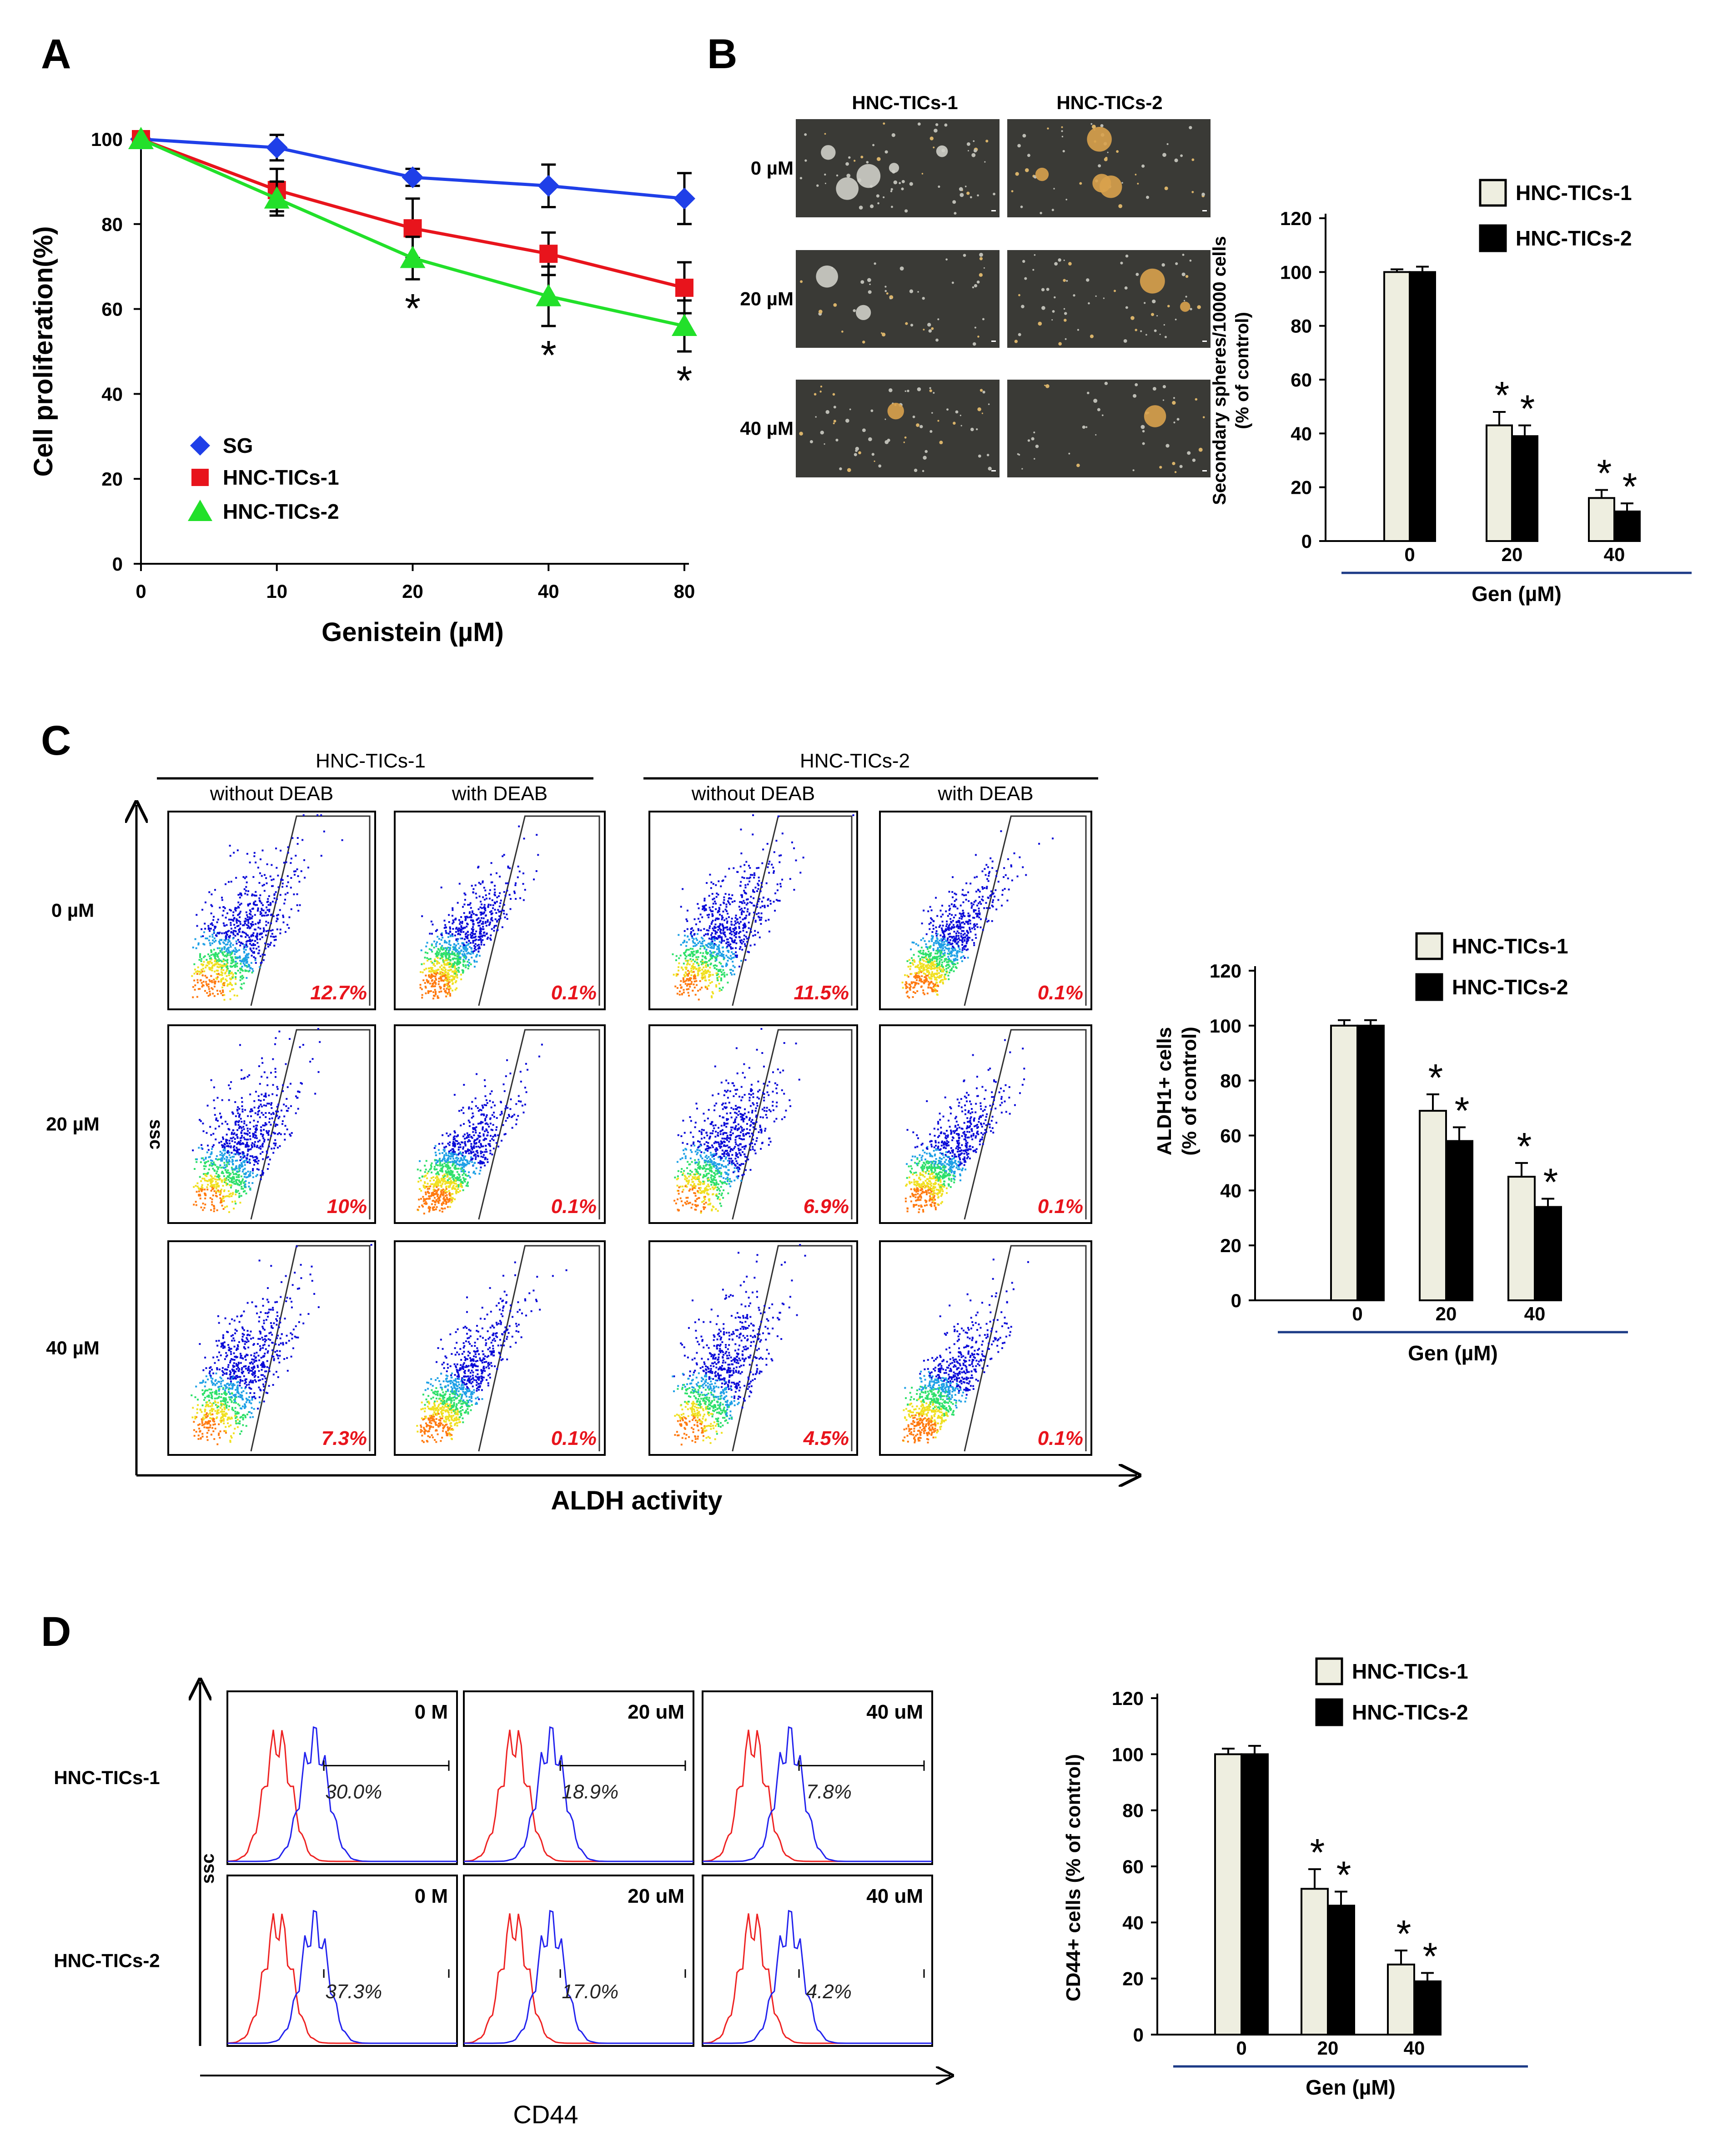 This screenshot has width=1723, height=2156. What do you see at coordinates (993, 341) in the screenshot?
I see `scale-bar` at bounding box center [993, 341].